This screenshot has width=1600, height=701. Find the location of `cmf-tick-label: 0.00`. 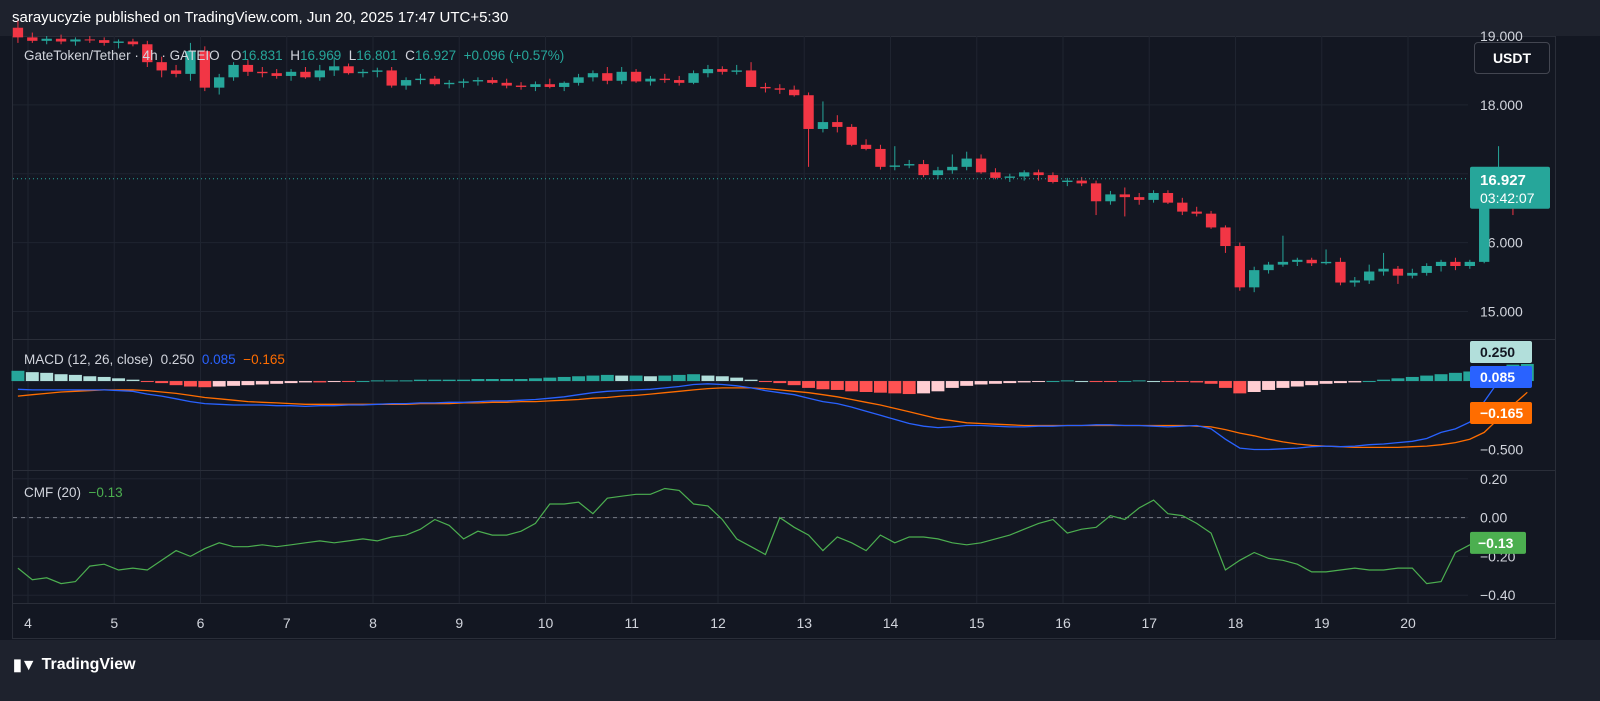

cmf-tick-label: 0.00 is located at coordinates (1493, 518).